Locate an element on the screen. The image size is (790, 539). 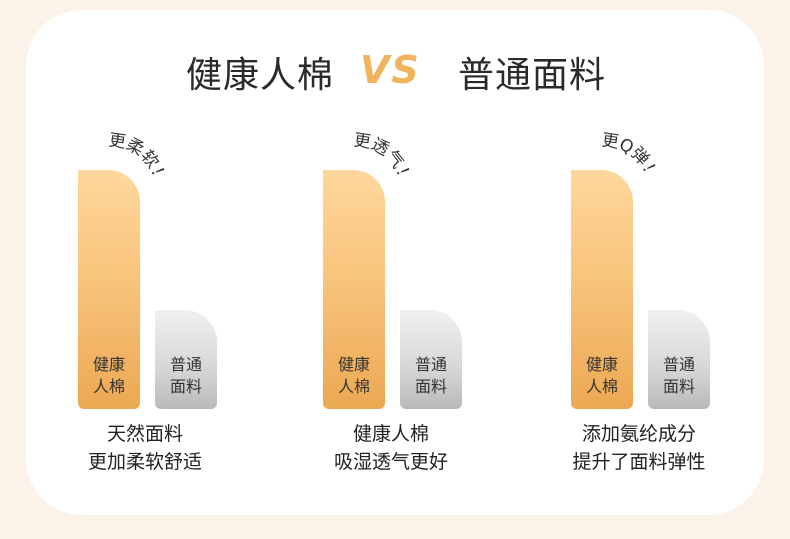
vs-badge: VS is located at coordinates (390, 70).